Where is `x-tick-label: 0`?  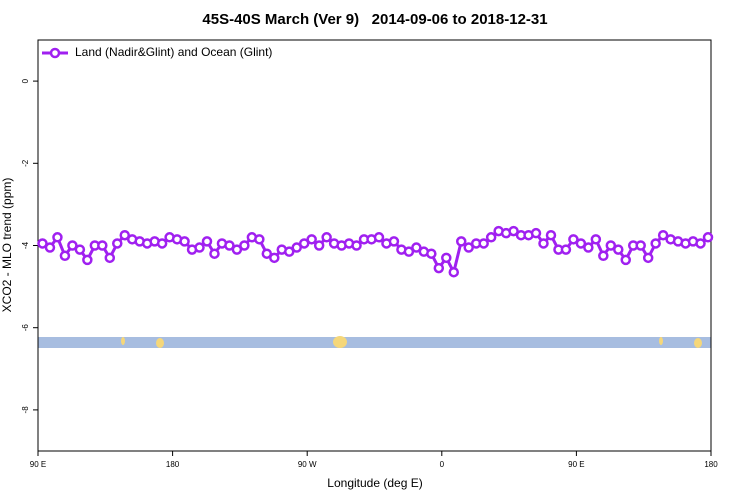
x-tick-label: 0 is located at coordinates (442, 464).